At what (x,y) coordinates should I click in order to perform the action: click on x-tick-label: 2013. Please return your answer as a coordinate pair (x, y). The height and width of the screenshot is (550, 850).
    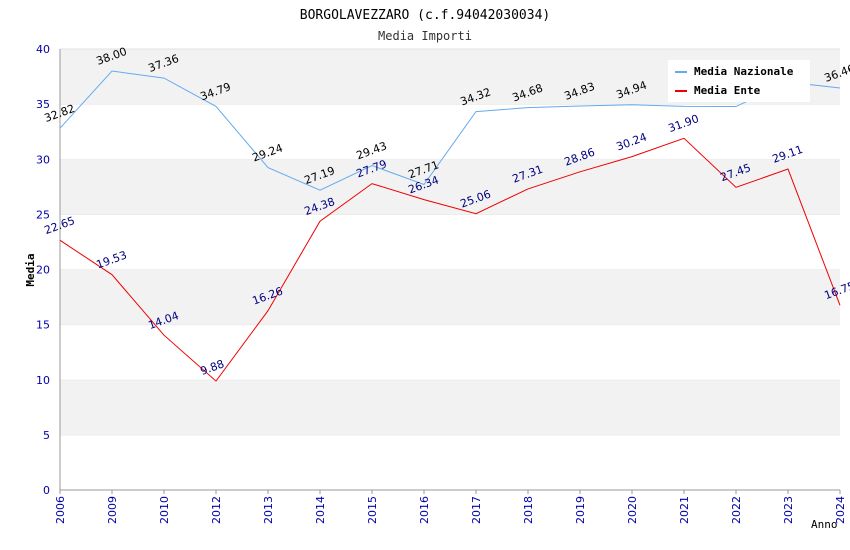
    Looking at the image, I should click on (268, 510).